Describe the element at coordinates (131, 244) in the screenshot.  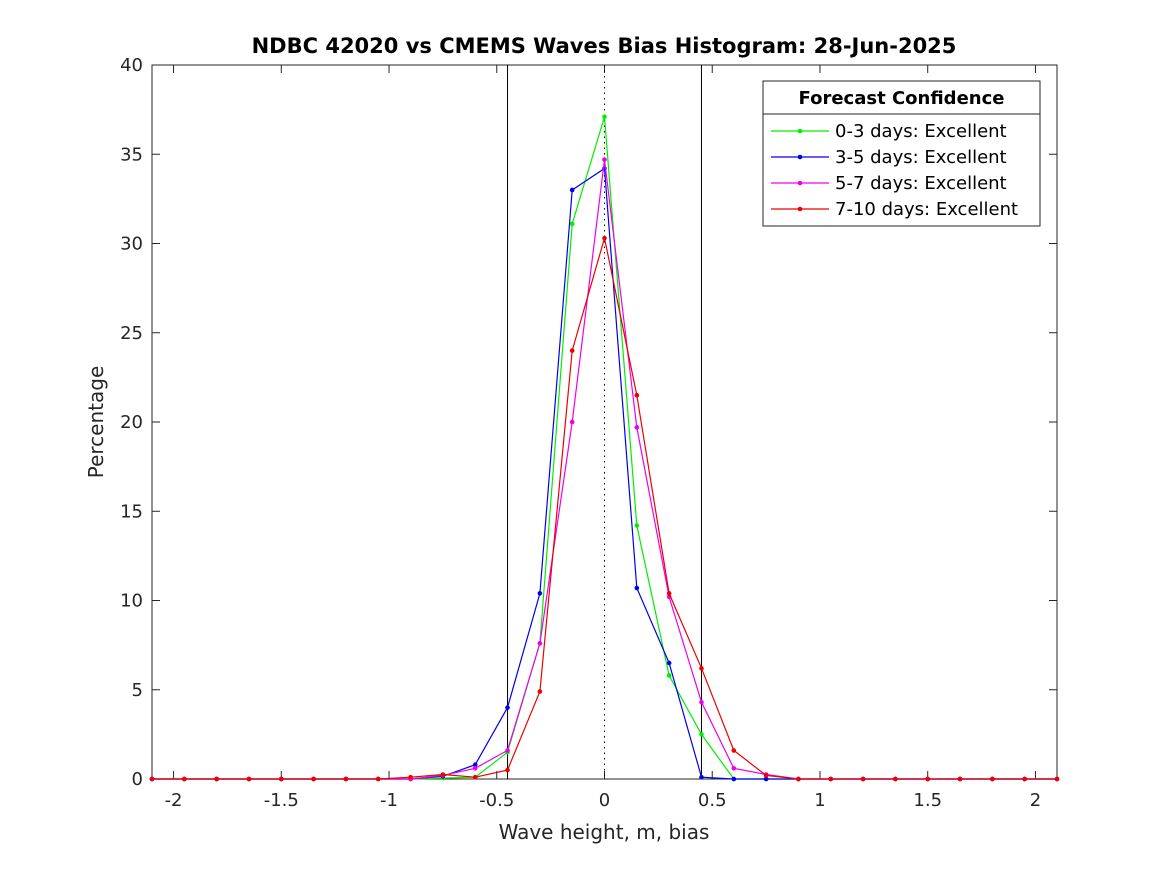
I see `y-tick-label: 30` at that location.